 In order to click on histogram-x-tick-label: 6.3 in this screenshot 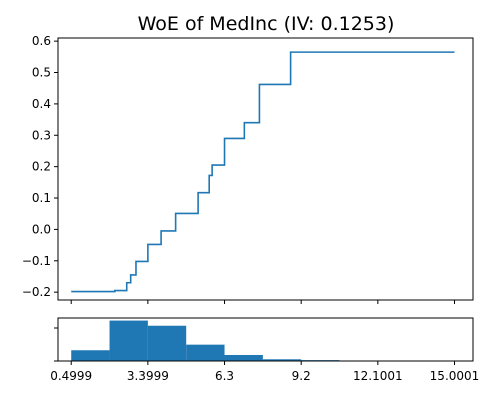, I will do `click(224, 376)`.